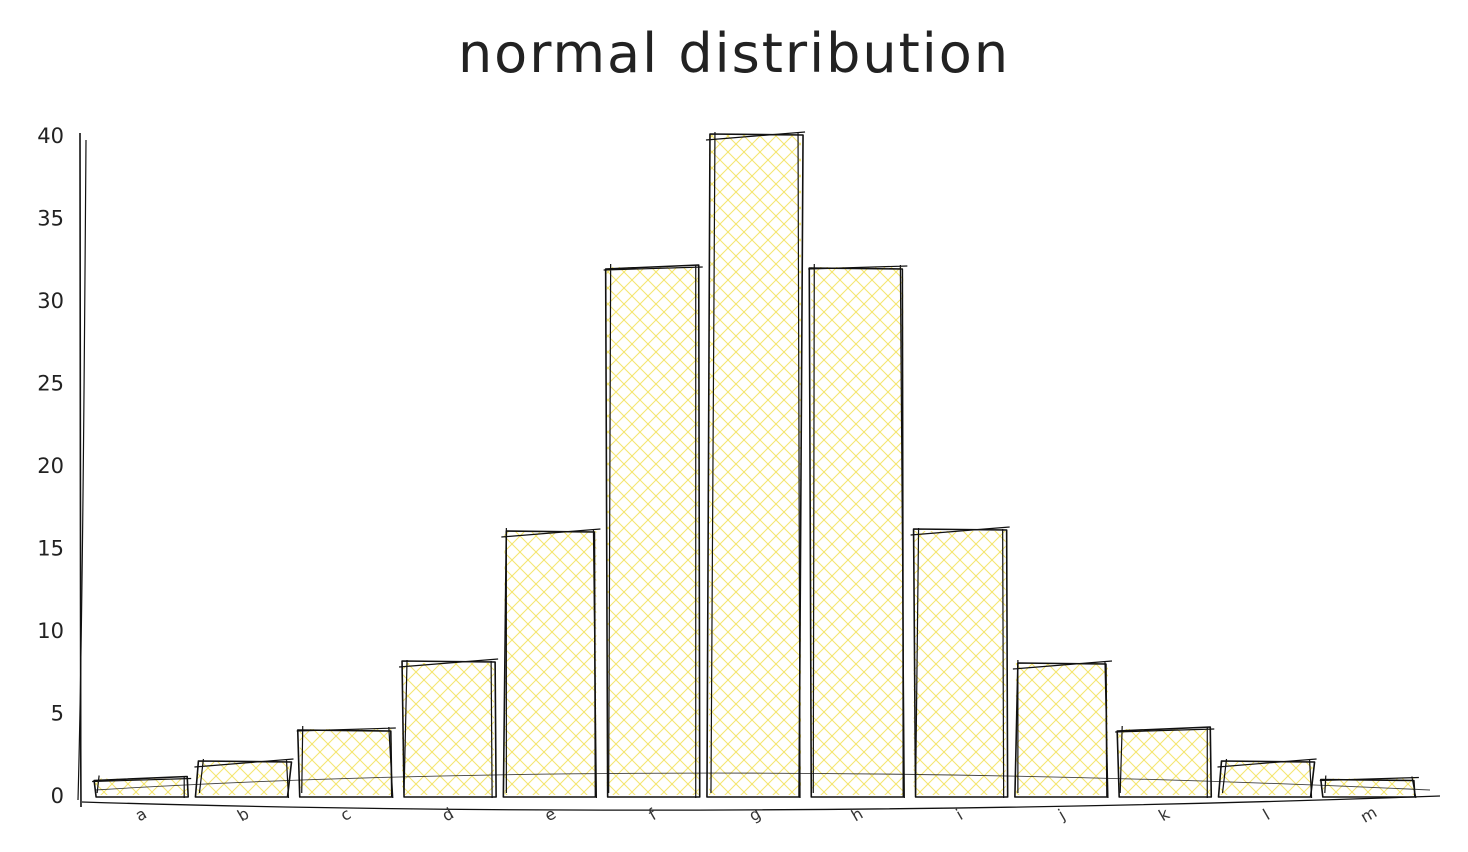  What do you see at coordinates (57, 796) in the screenshot?
I see `y-tick-label: 0` at bounding box center [57, 796].